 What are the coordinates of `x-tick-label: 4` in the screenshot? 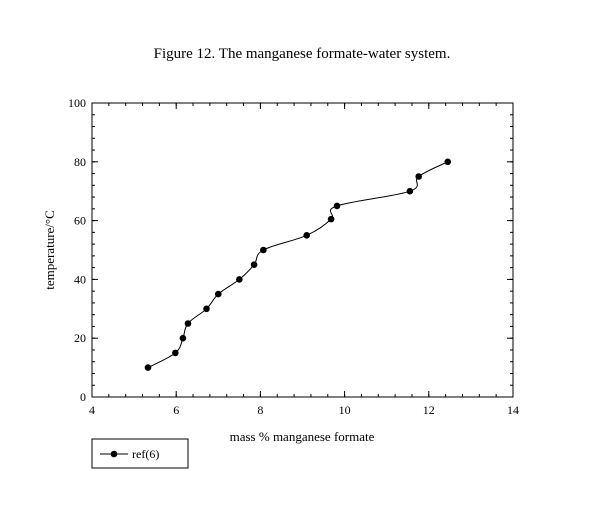 It's located at (92, 410).